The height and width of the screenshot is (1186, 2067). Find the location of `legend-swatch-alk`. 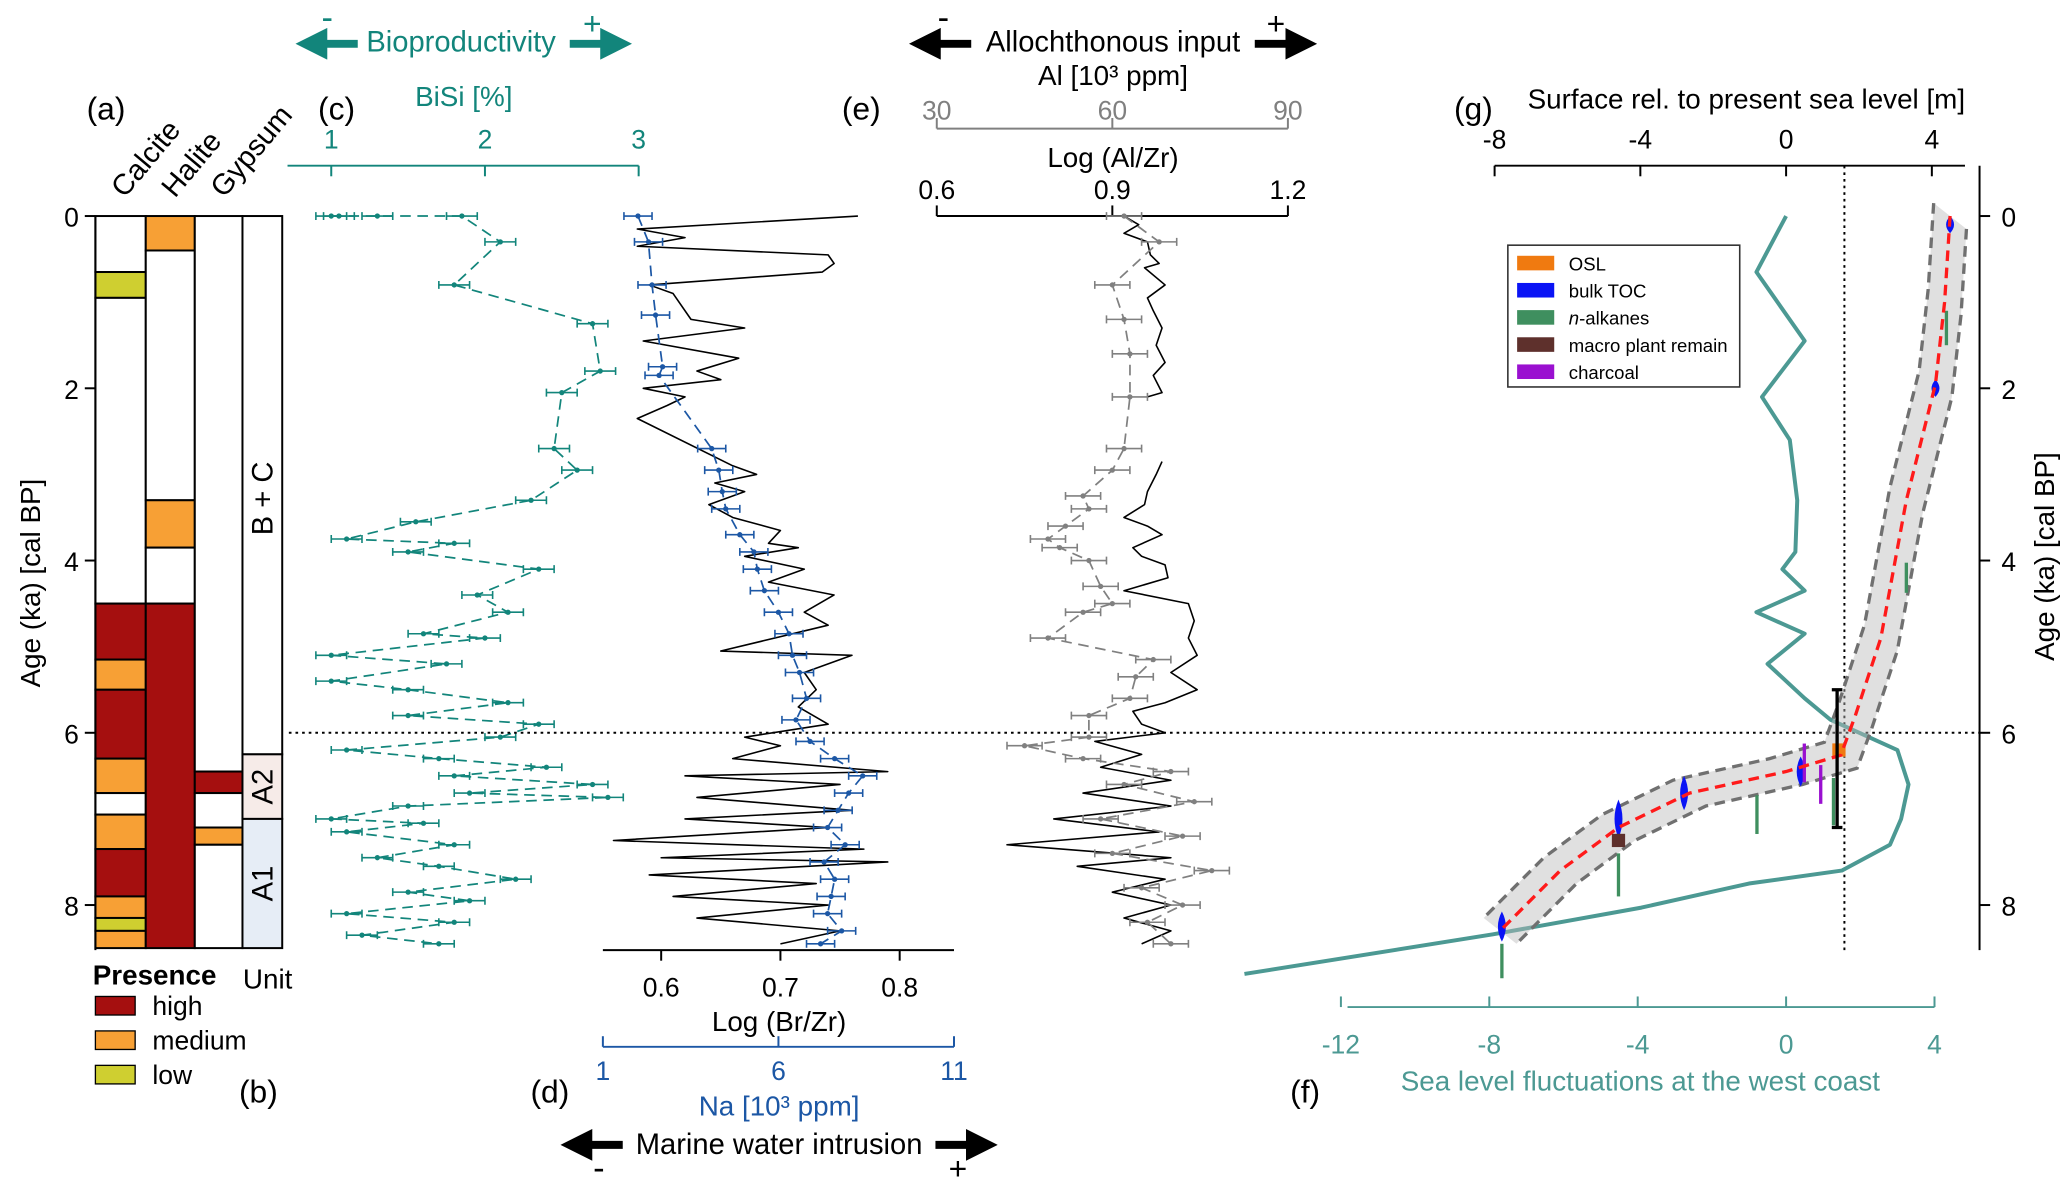

legend-swatch-alk is located at coordinates (1536, 317).